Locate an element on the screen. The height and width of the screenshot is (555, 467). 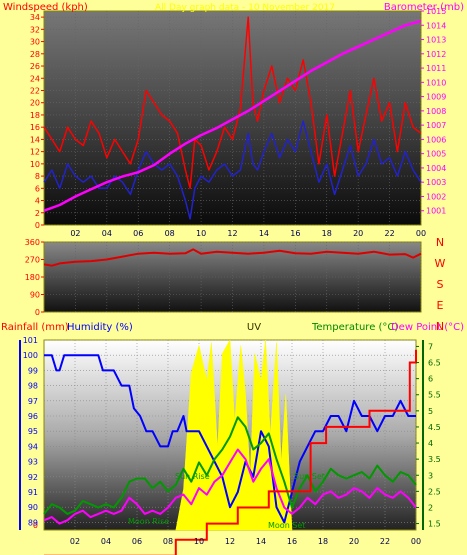
wind-baro-x-tick-label: 00 is located at coordinates (421, 233).